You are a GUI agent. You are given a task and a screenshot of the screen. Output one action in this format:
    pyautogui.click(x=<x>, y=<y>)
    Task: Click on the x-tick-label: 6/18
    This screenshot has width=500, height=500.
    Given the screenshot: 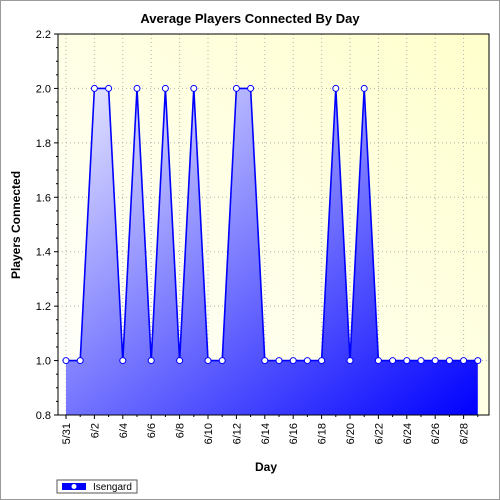 What is the action you would take?
    pyautogui.click(x=323, y=433)
    